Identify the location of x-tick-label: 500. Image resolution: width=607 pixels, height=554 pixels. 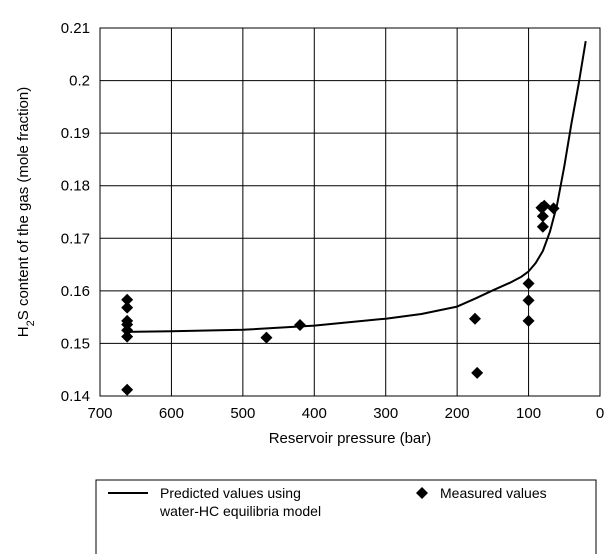
(242, 413).